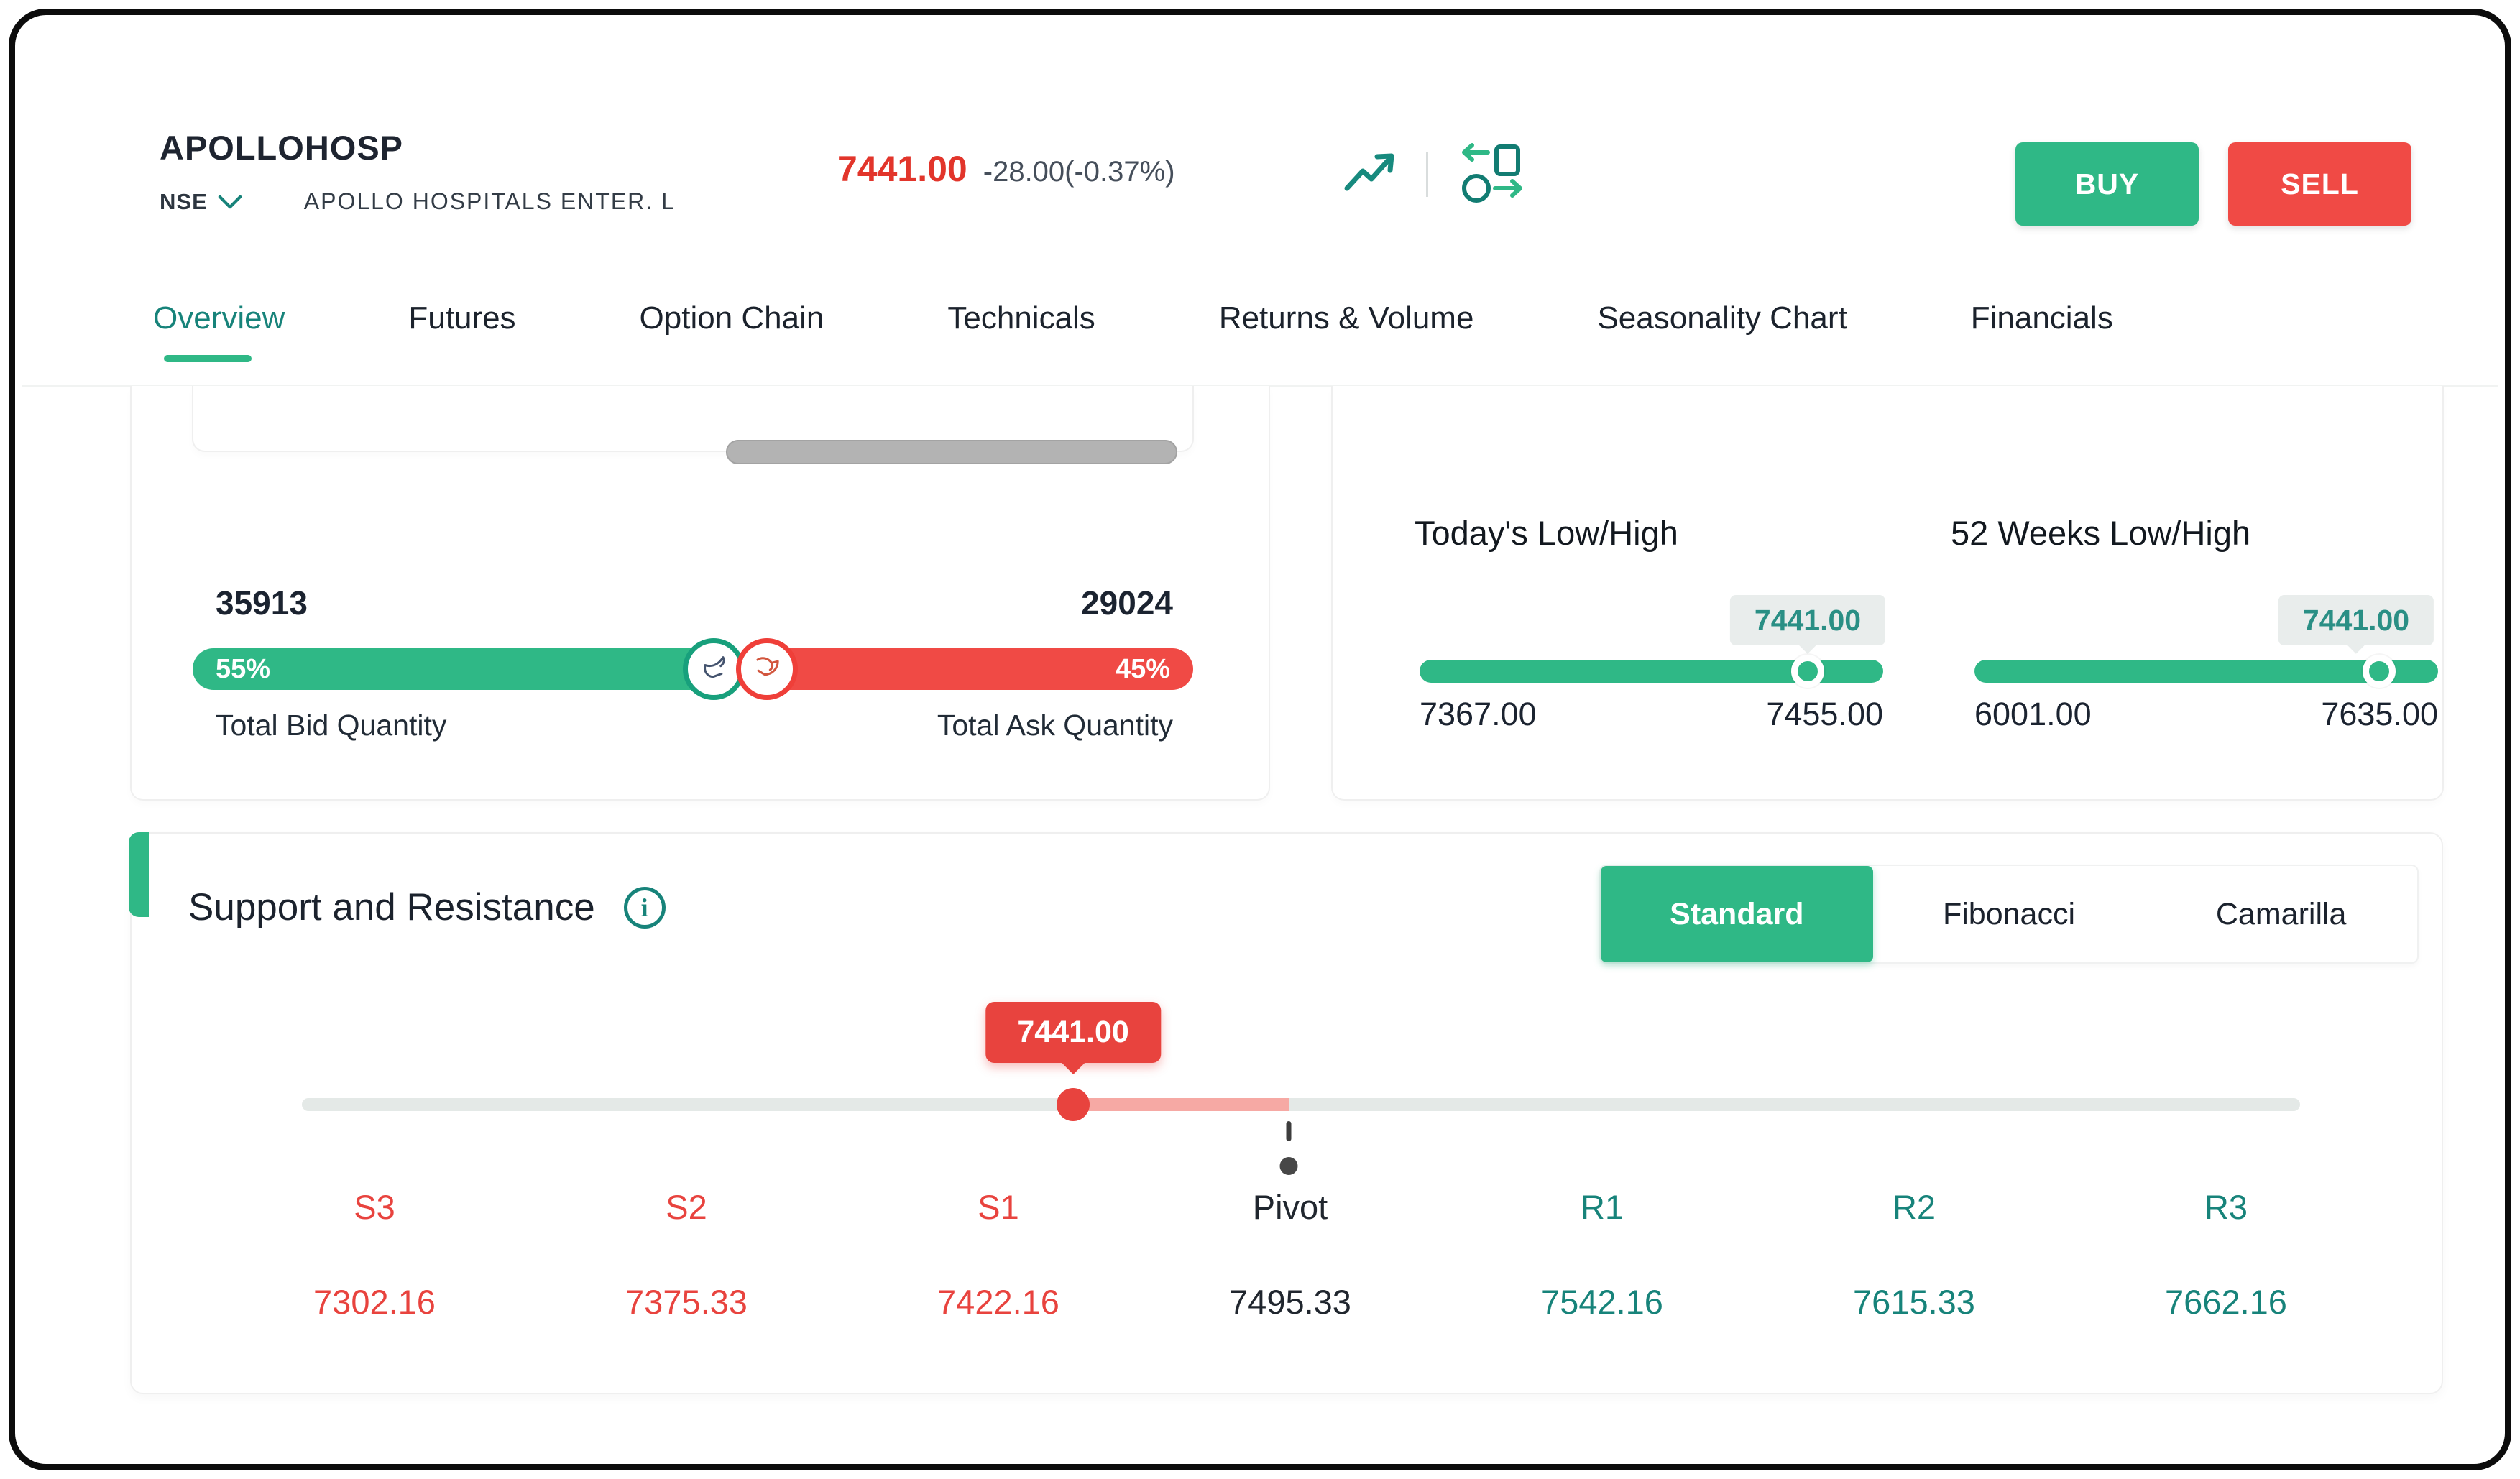 The width and height of the screenshot is (2520, 1479). Describe the element at coordinates (184, 201) in the screenshot. I see `exchange-label: NSE` at that location.